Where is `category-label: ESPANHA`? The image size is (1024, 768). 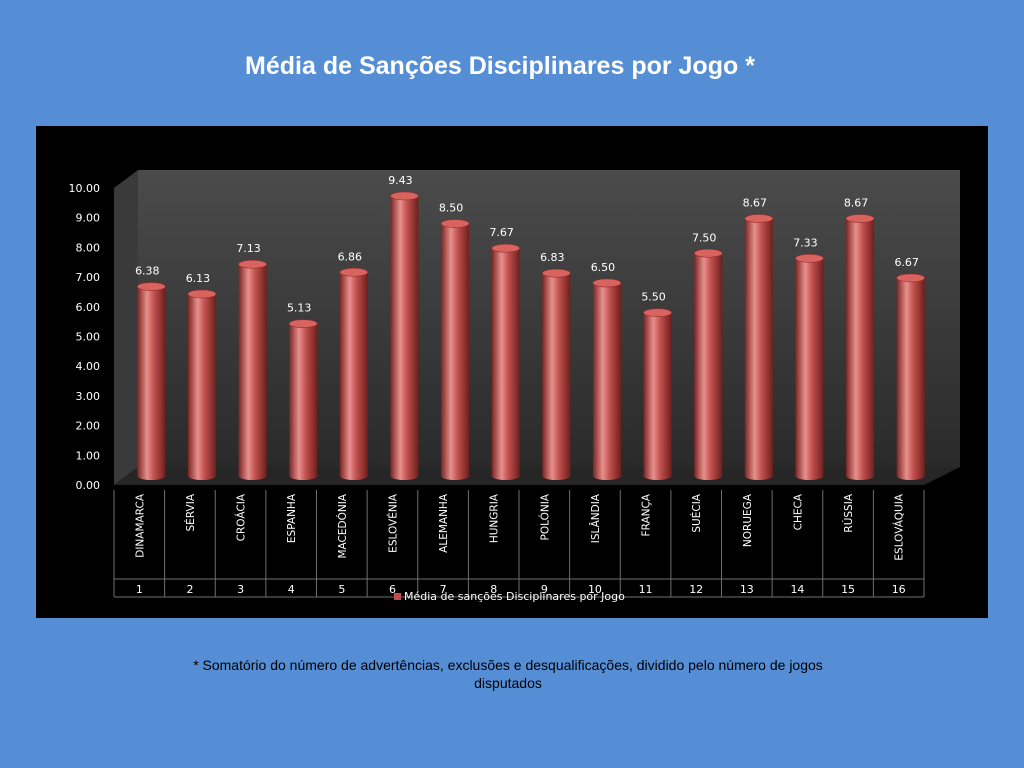
category-label: ESPANHA is located at coordinates (292, 518).